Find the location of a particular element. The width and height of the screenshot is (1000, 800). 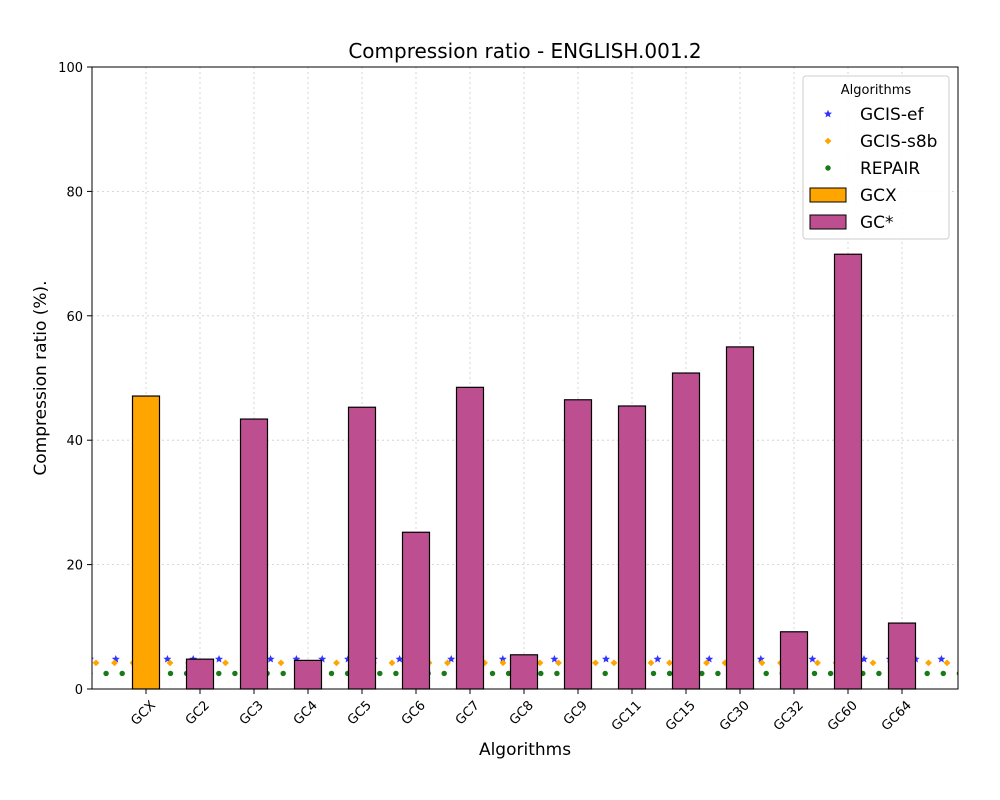

legend-label: GCX is located at coordinates (878, 196).